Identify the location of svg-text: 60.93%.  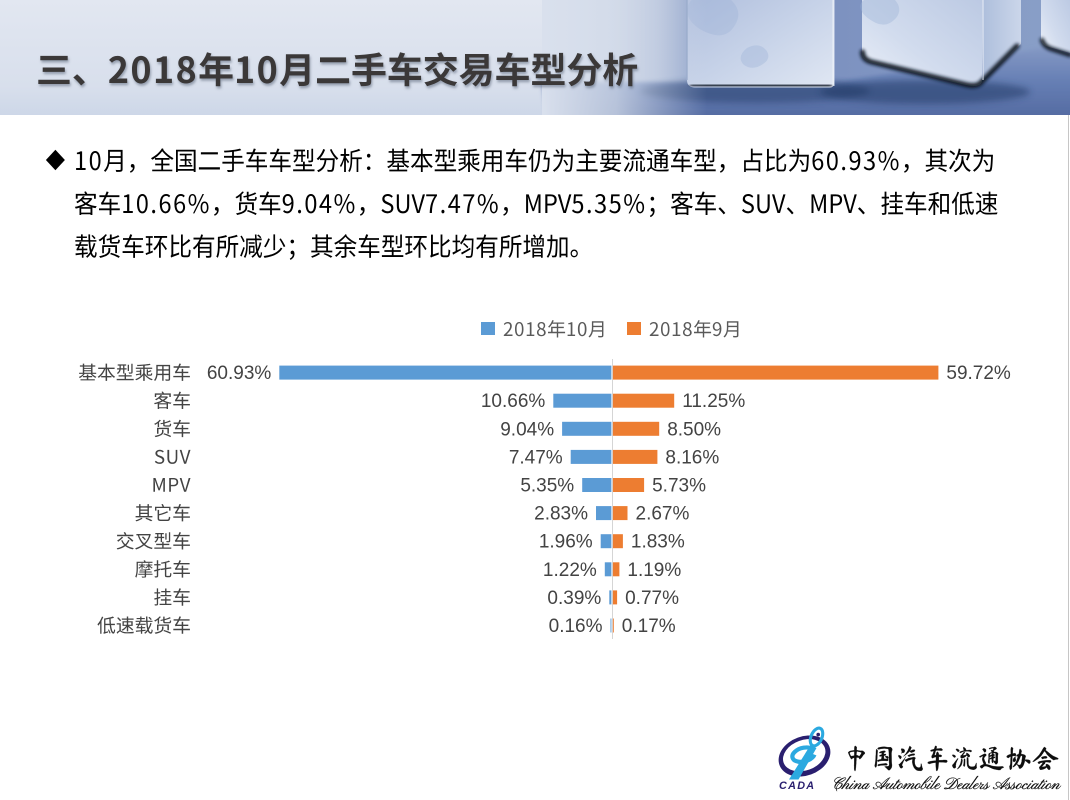
(239, 373).